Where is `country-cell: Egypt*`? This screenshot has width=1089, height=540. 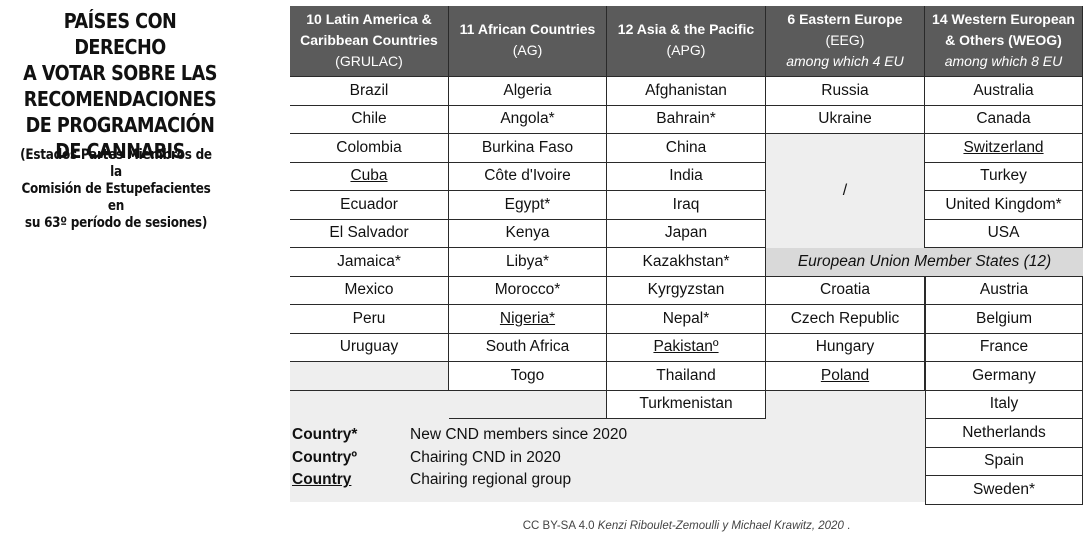
country-cell: Egypt* is located at coordinates (528, 205).